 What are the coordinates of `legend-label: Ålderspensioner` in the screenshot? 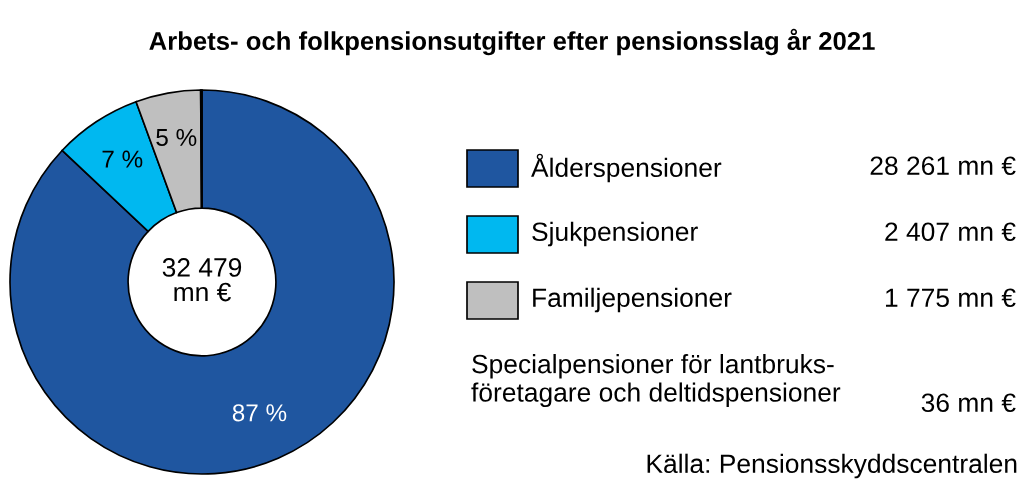 It's located at (626, 168).